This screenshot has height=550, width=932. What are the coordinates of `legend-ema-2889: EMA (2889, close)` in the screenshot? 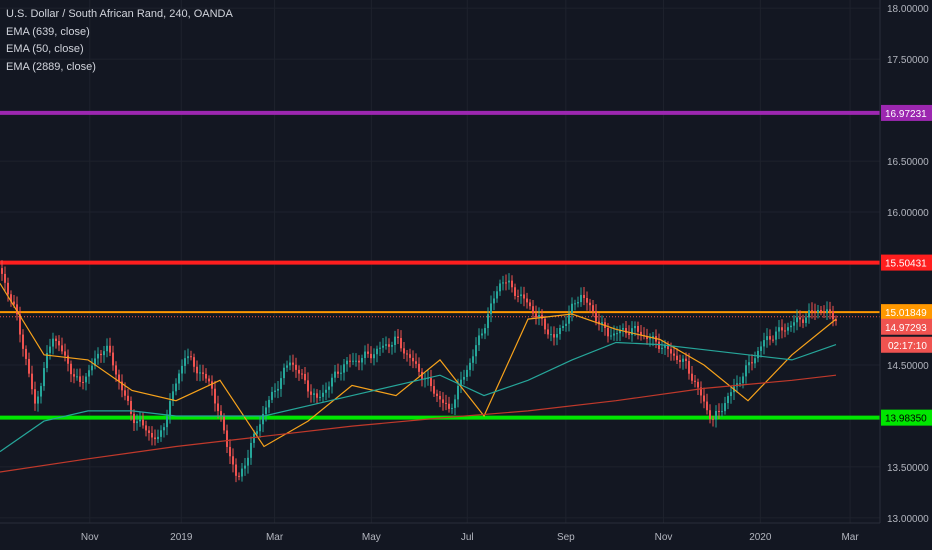 It's located at (51, 66).